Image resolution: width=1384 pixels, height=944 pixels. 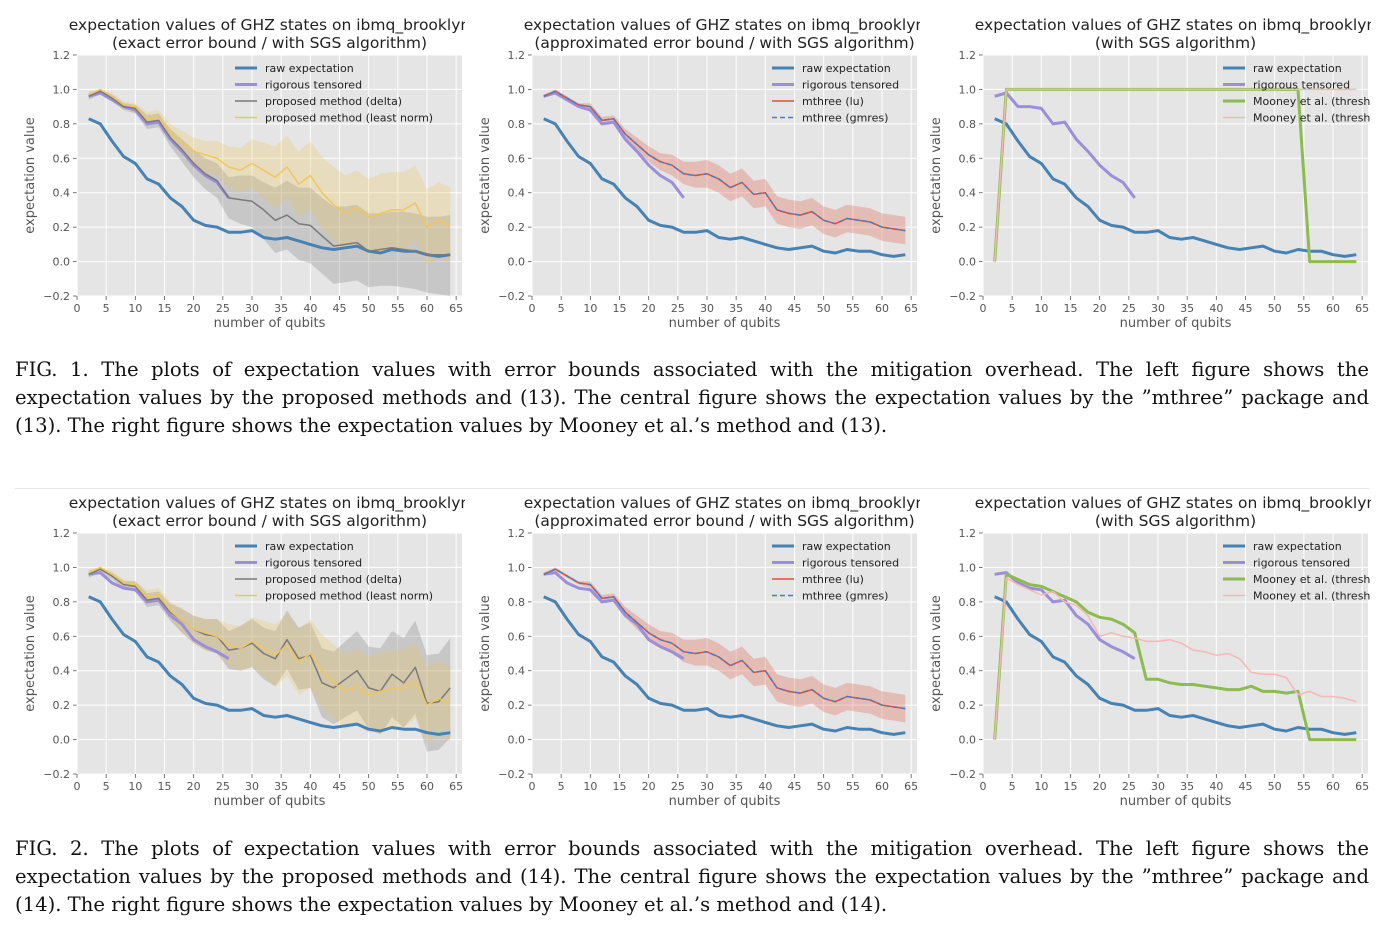 I want to click on x-tick-label: 40, so click(x=765, y=786).